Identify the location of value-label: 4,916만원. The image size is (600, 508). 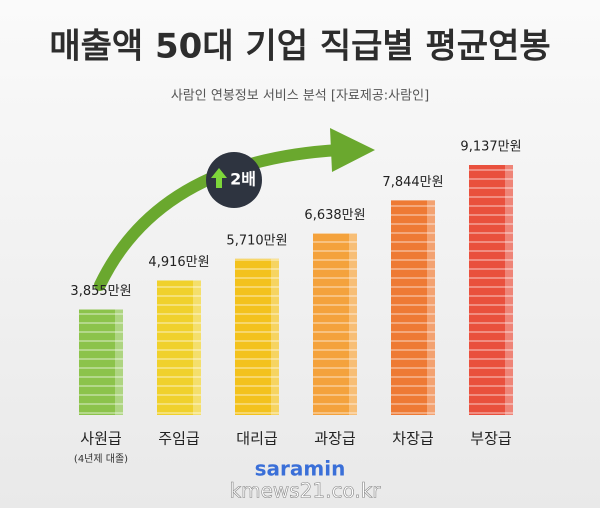
(178, 262).